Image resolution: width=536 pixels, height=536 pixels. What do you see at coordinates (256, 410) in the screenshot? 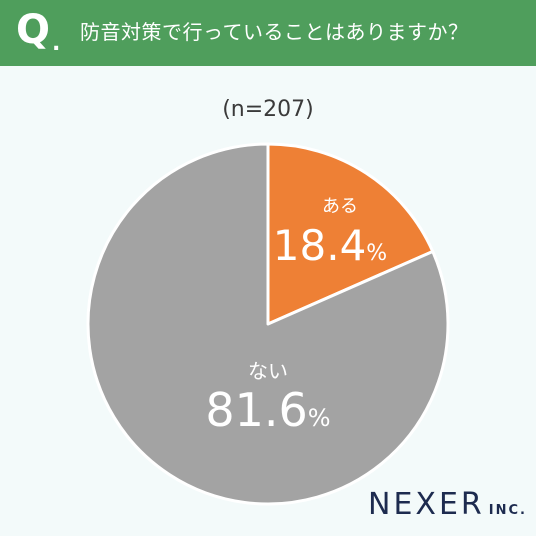
I see `slice-value-number-no: 81.6` at bounding box center [256, 410].